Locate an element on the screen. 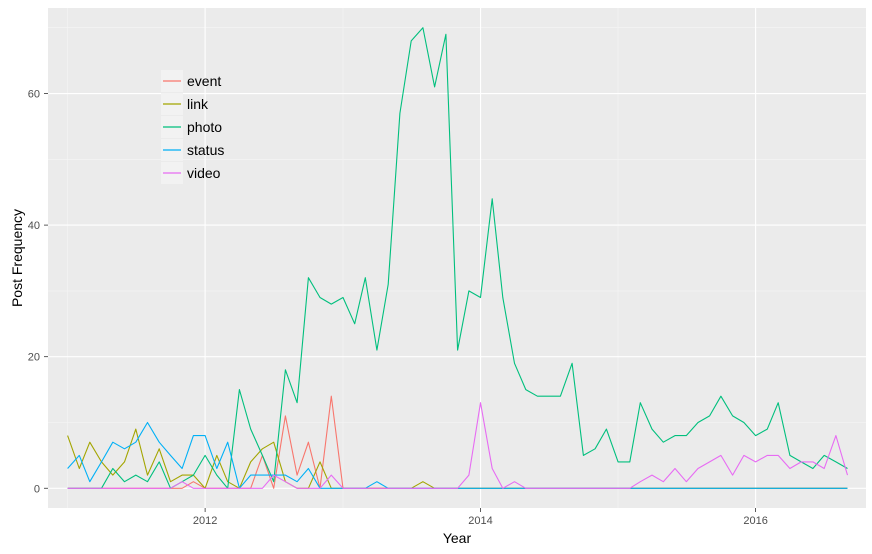 The width and height of the screenshot is (872, 554). y-tick-label: 0 is located at coordinates (37, 489).